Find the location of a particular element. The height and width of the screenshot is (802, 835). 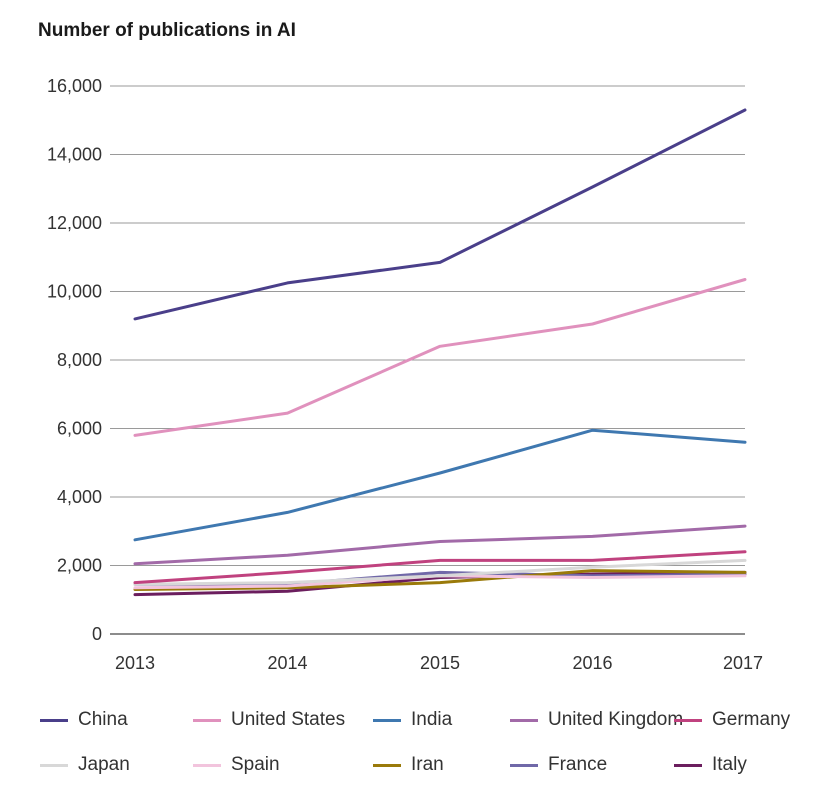

series-line-italy is located at coordinates (440, 583).